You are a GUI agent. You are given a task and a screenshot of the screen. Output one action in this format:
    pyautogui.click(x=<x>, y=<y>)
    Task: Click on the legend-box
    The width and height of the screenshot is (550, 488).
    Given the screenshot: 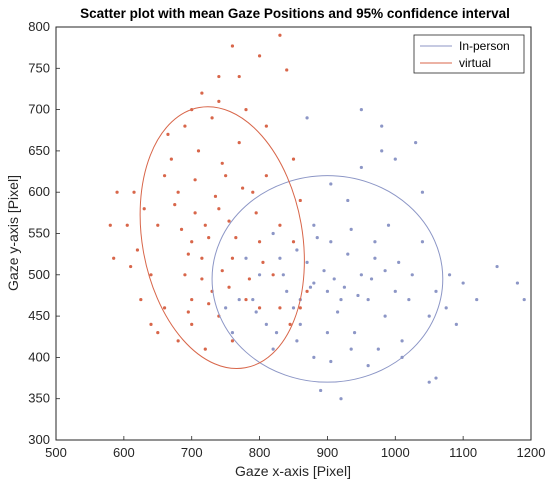 What is the action you would take?
    pyautogui.click(x=469, y=54)
    